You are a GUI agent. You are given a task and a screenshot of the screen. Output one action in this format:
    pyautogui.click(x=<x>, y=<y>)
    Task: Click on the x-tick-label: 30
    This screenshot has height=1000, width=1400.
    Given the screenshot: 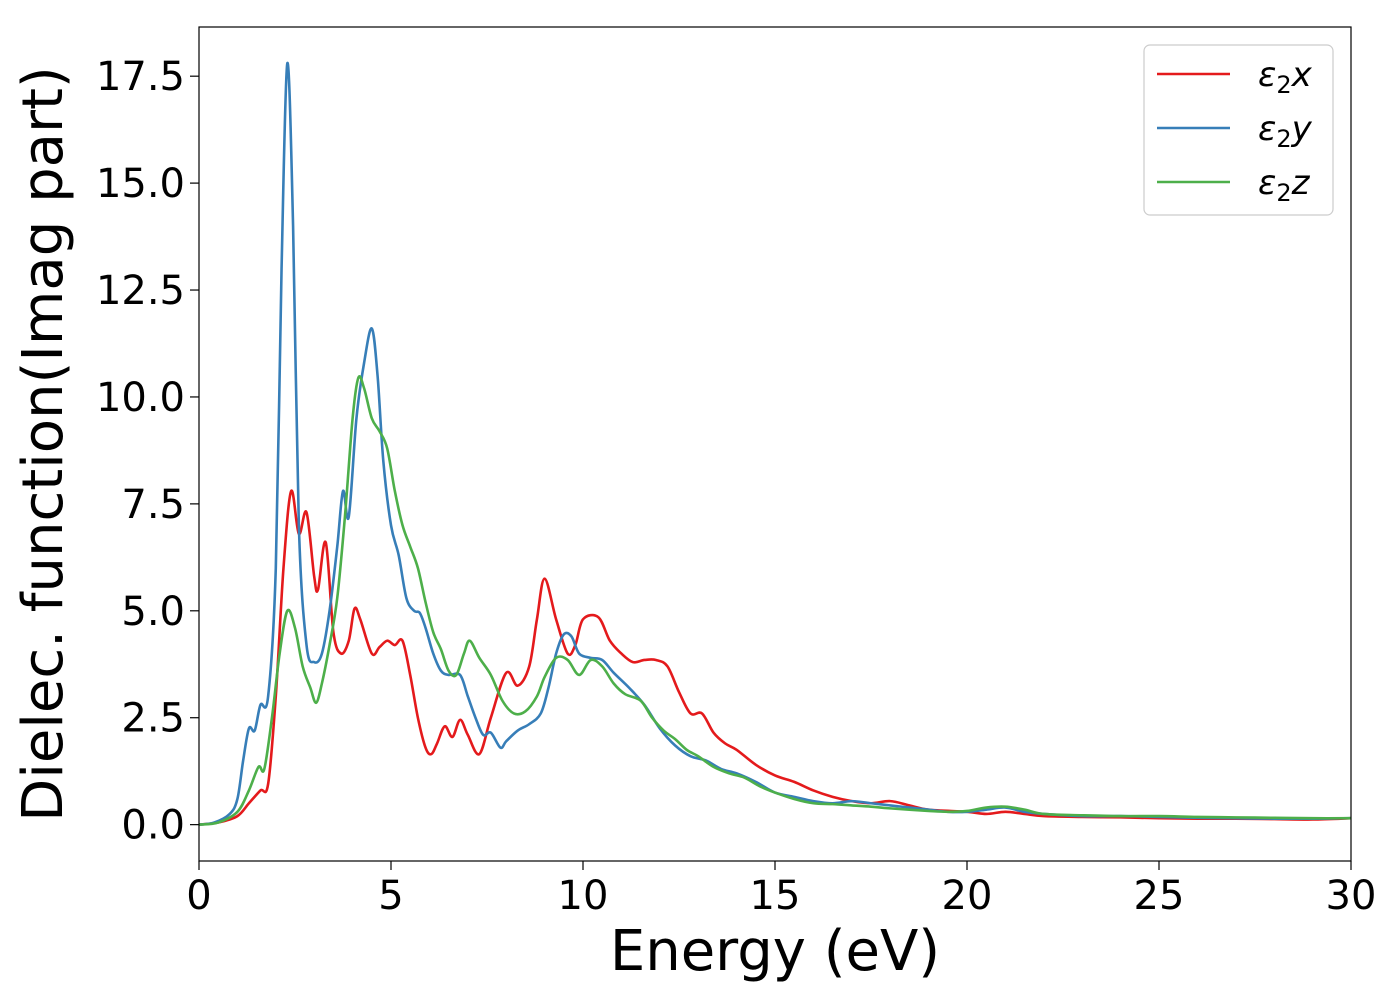 What is the action you would take?
    pyautogui.click(x=1351, y=896)
    